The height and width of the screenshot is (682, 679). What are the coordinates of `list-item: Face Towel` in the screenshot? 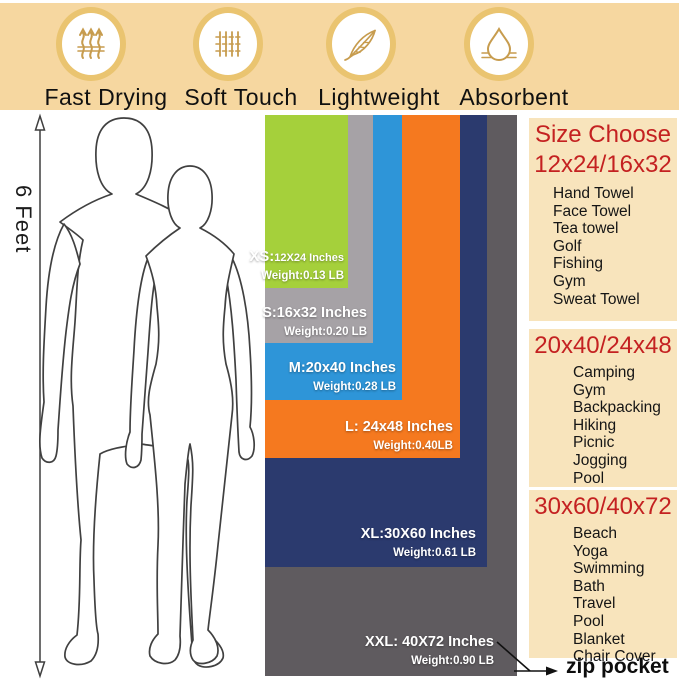 It's located at (592, 211).